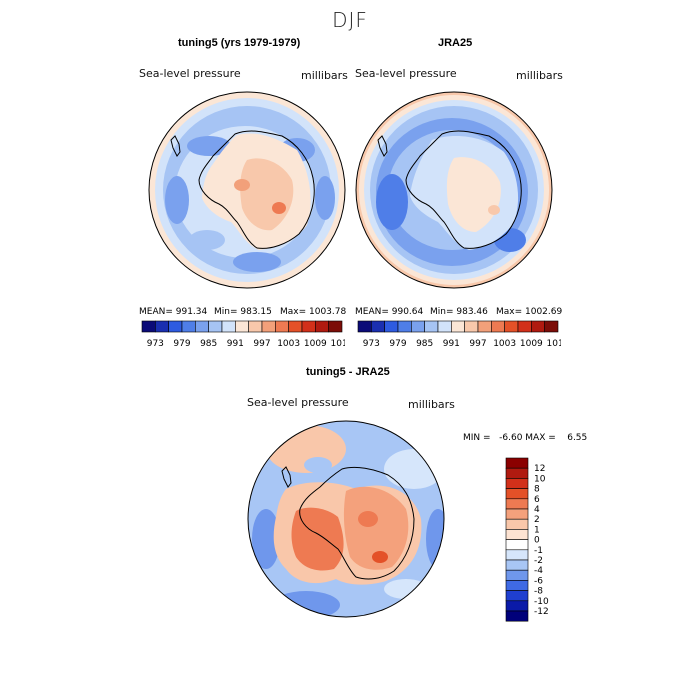 This screenshot has height=700, width=700. Describe the element at coordinates (455, 43) in the screenshot. I see `panel-2-title: JRA25` at that location.